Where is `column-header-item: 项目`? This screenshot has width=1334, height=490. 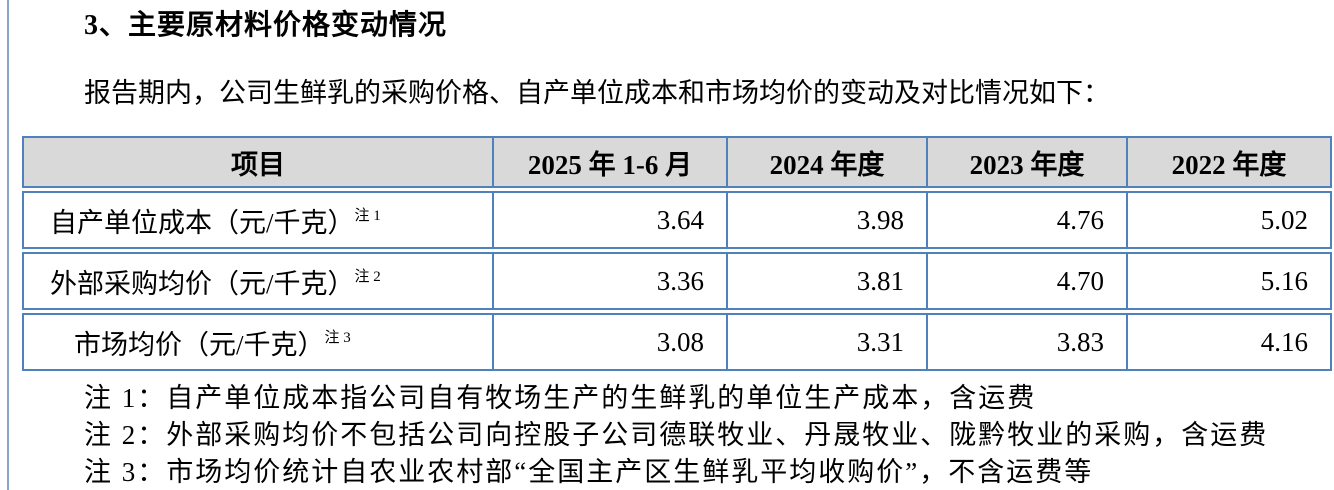 column-header-item: 项目 is located at coordinates (258, 162).